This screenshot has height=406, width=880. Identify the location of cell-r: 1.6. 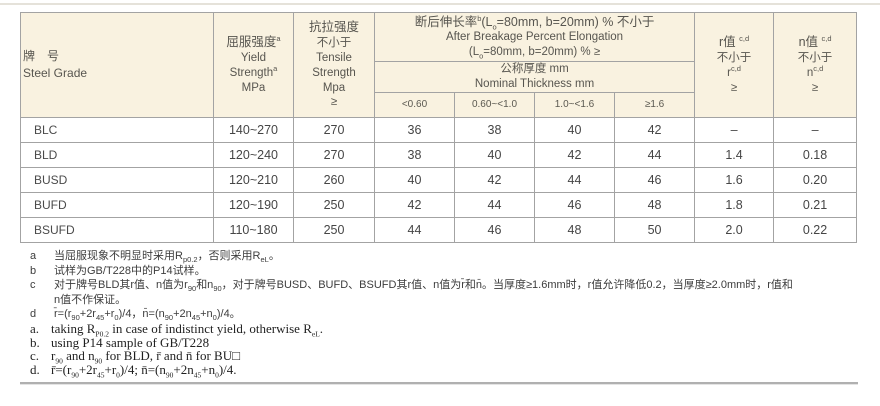
(734, 179).